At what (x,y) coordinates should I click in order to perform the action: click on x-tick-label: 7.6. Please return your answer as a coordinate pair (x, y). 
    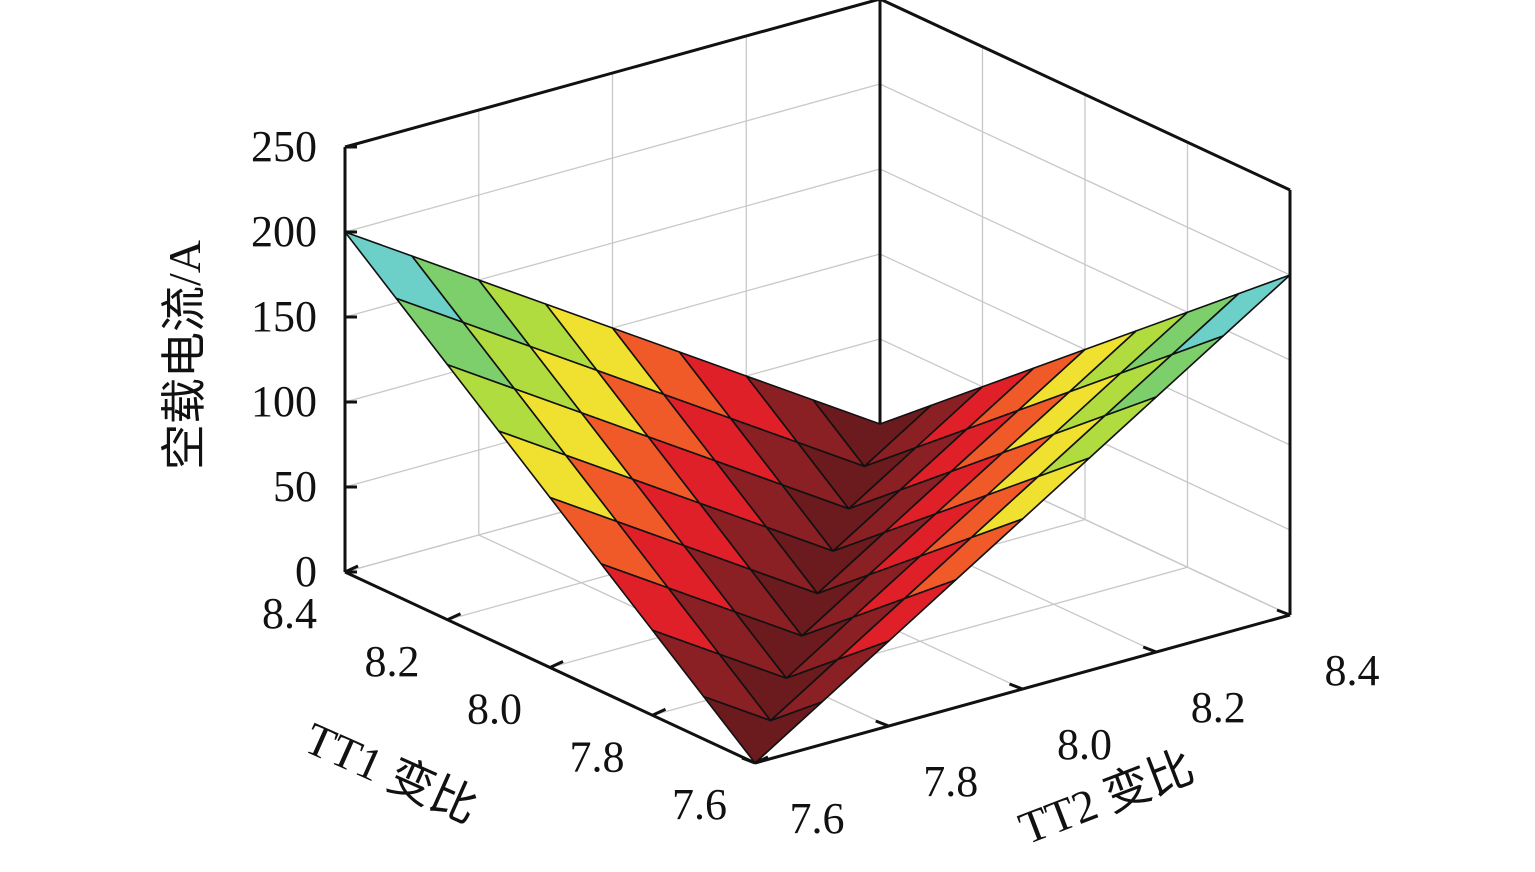
    Looking at the image, I should click on (699, 804).